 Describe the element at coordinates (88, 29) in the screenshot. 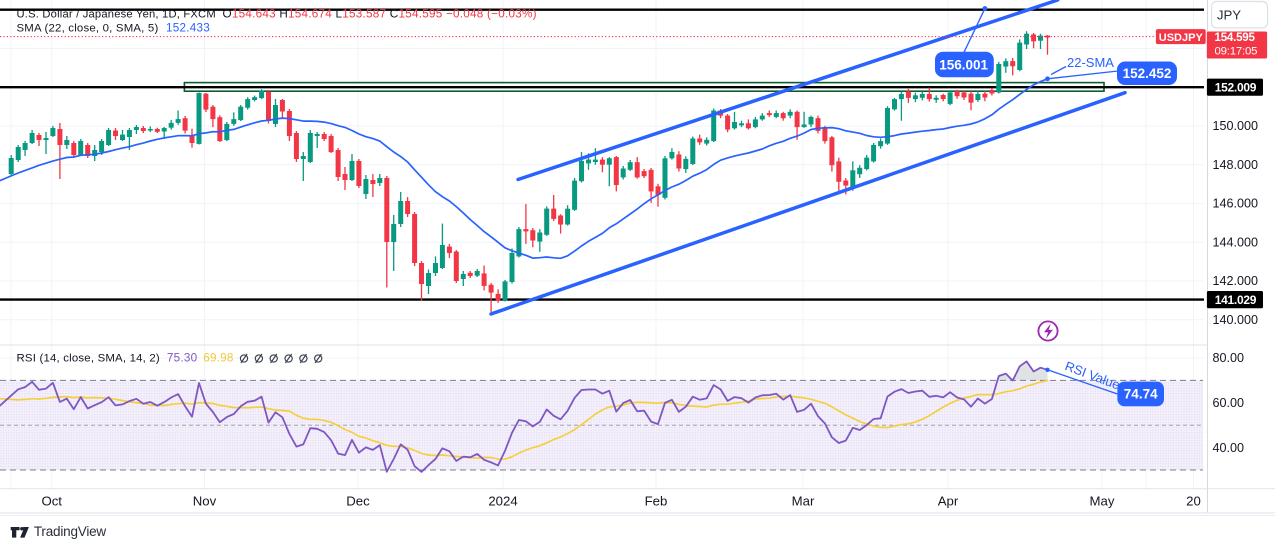

I see `svg-text: SMA (22, close, 0, SMA, 5)` at that location.